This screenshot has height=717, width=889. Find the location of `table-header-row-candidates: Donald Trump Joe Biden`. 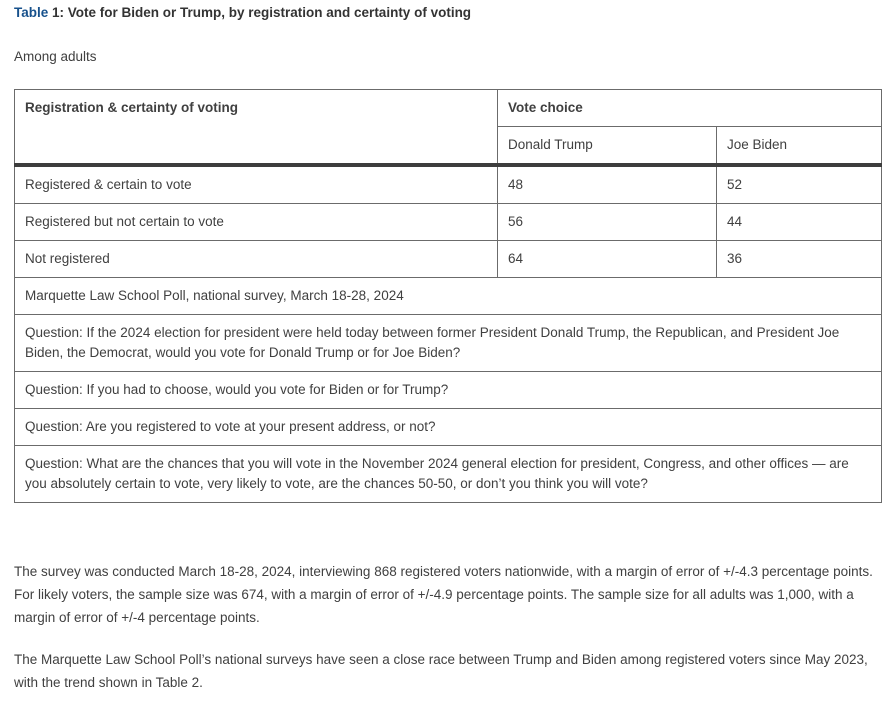

table-header-row-candidates: Donald Trump Joe Biden is located at coordinates (448, 146).